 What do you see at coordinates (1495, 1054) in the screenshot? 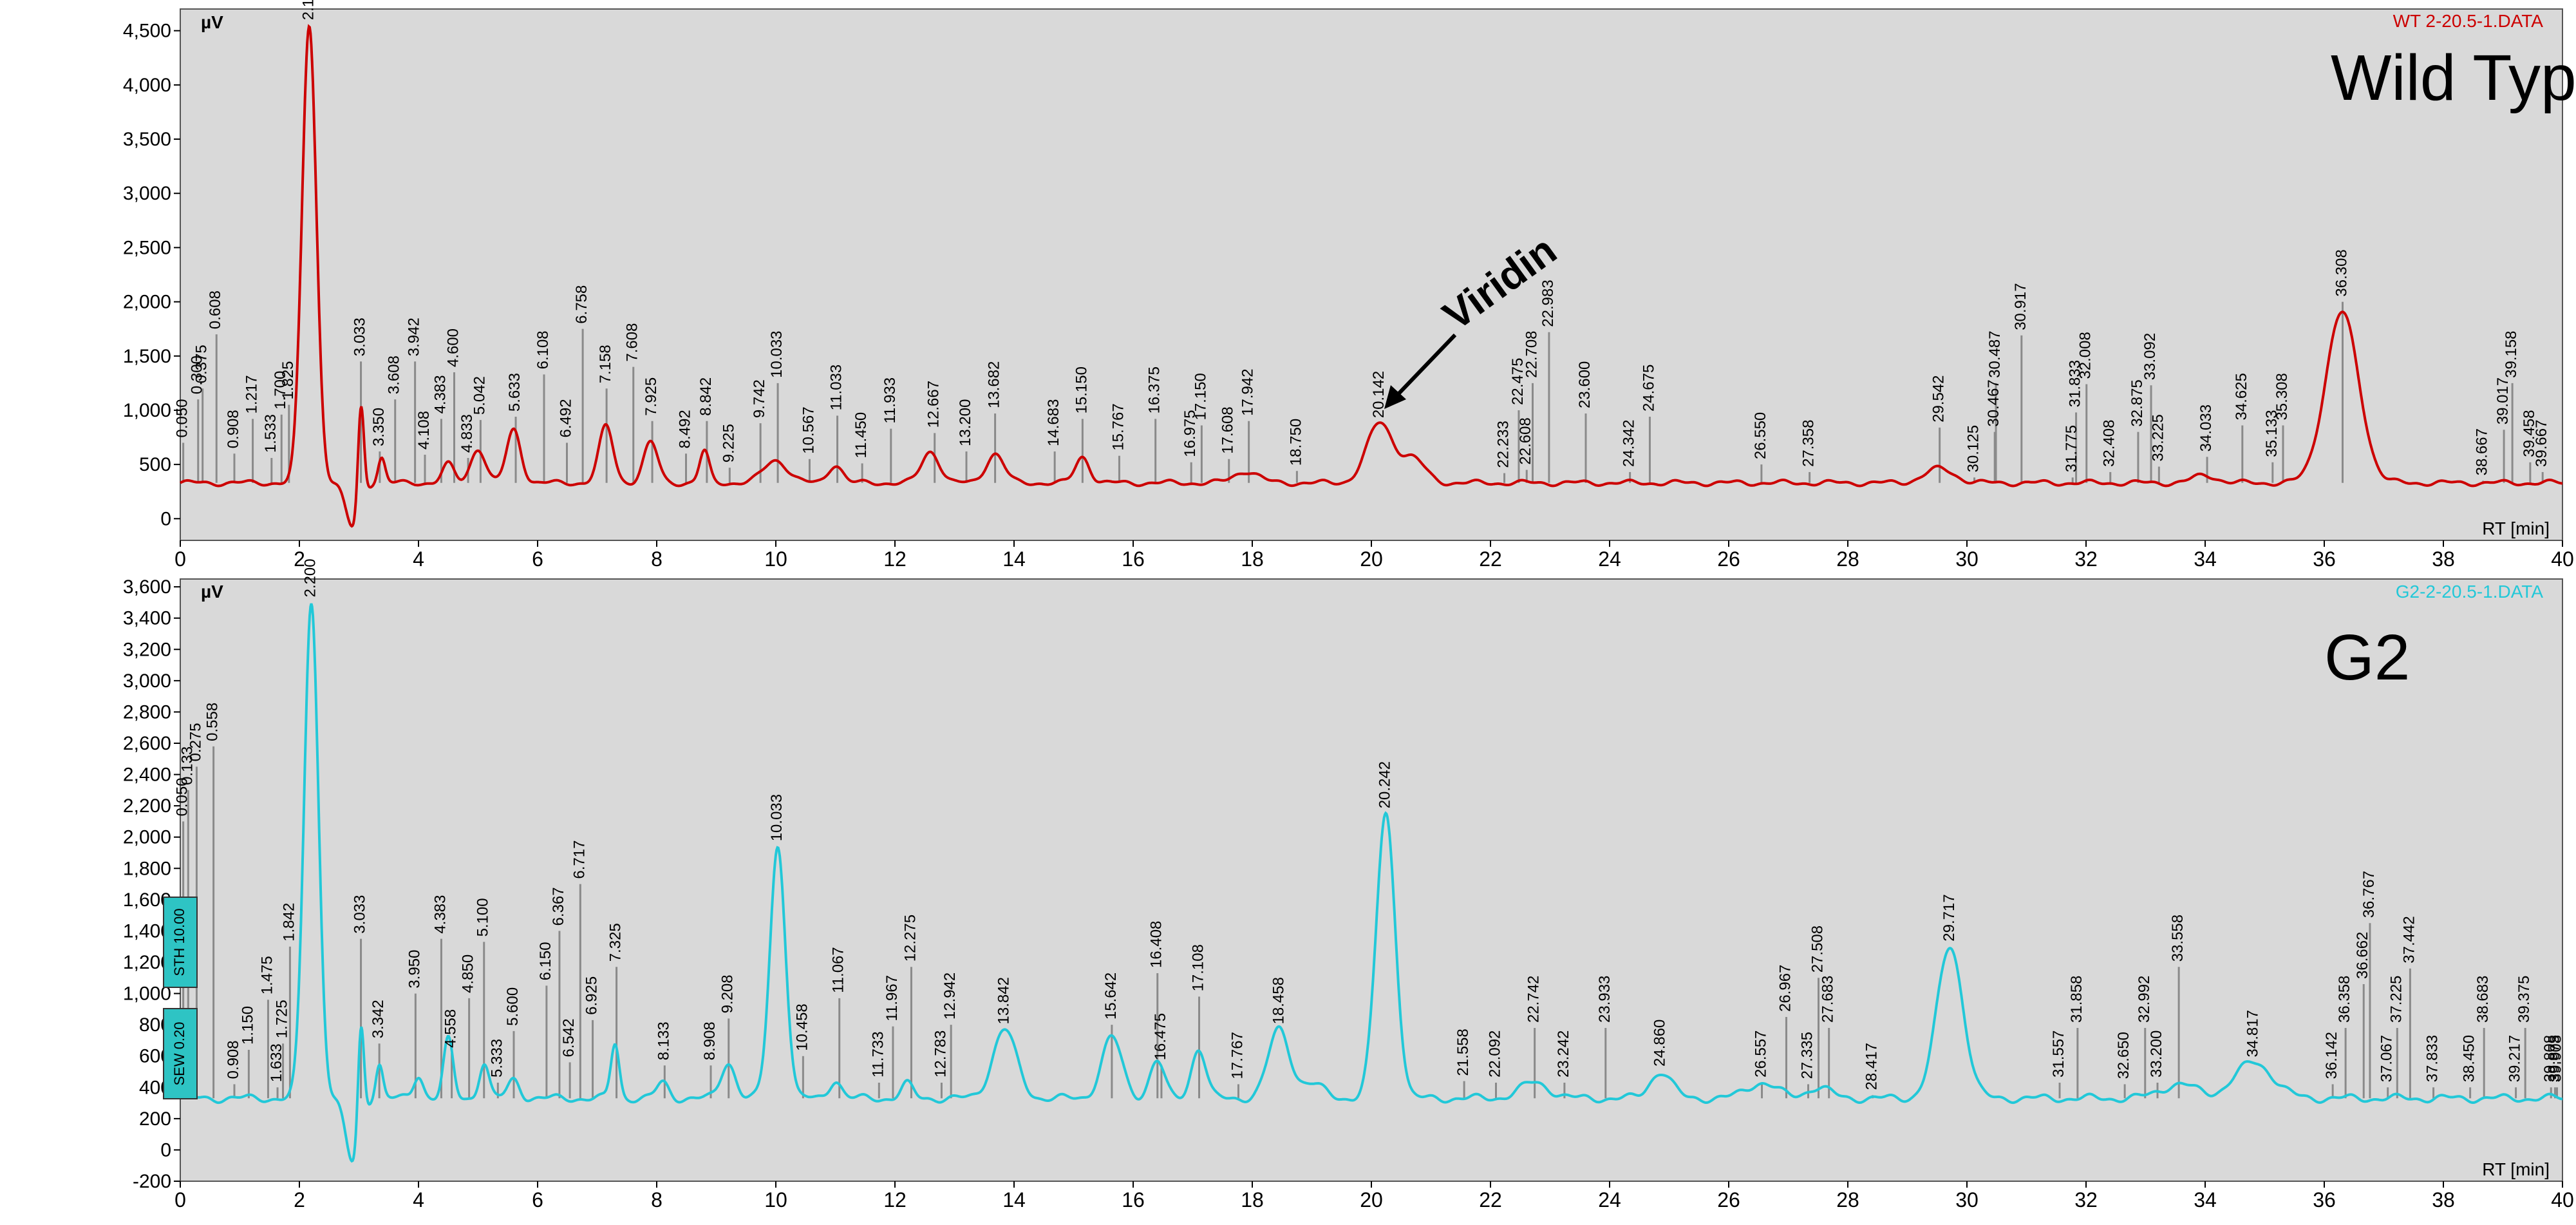
I see `peak-label: 22.092` at bounding box center [1495, 1054].